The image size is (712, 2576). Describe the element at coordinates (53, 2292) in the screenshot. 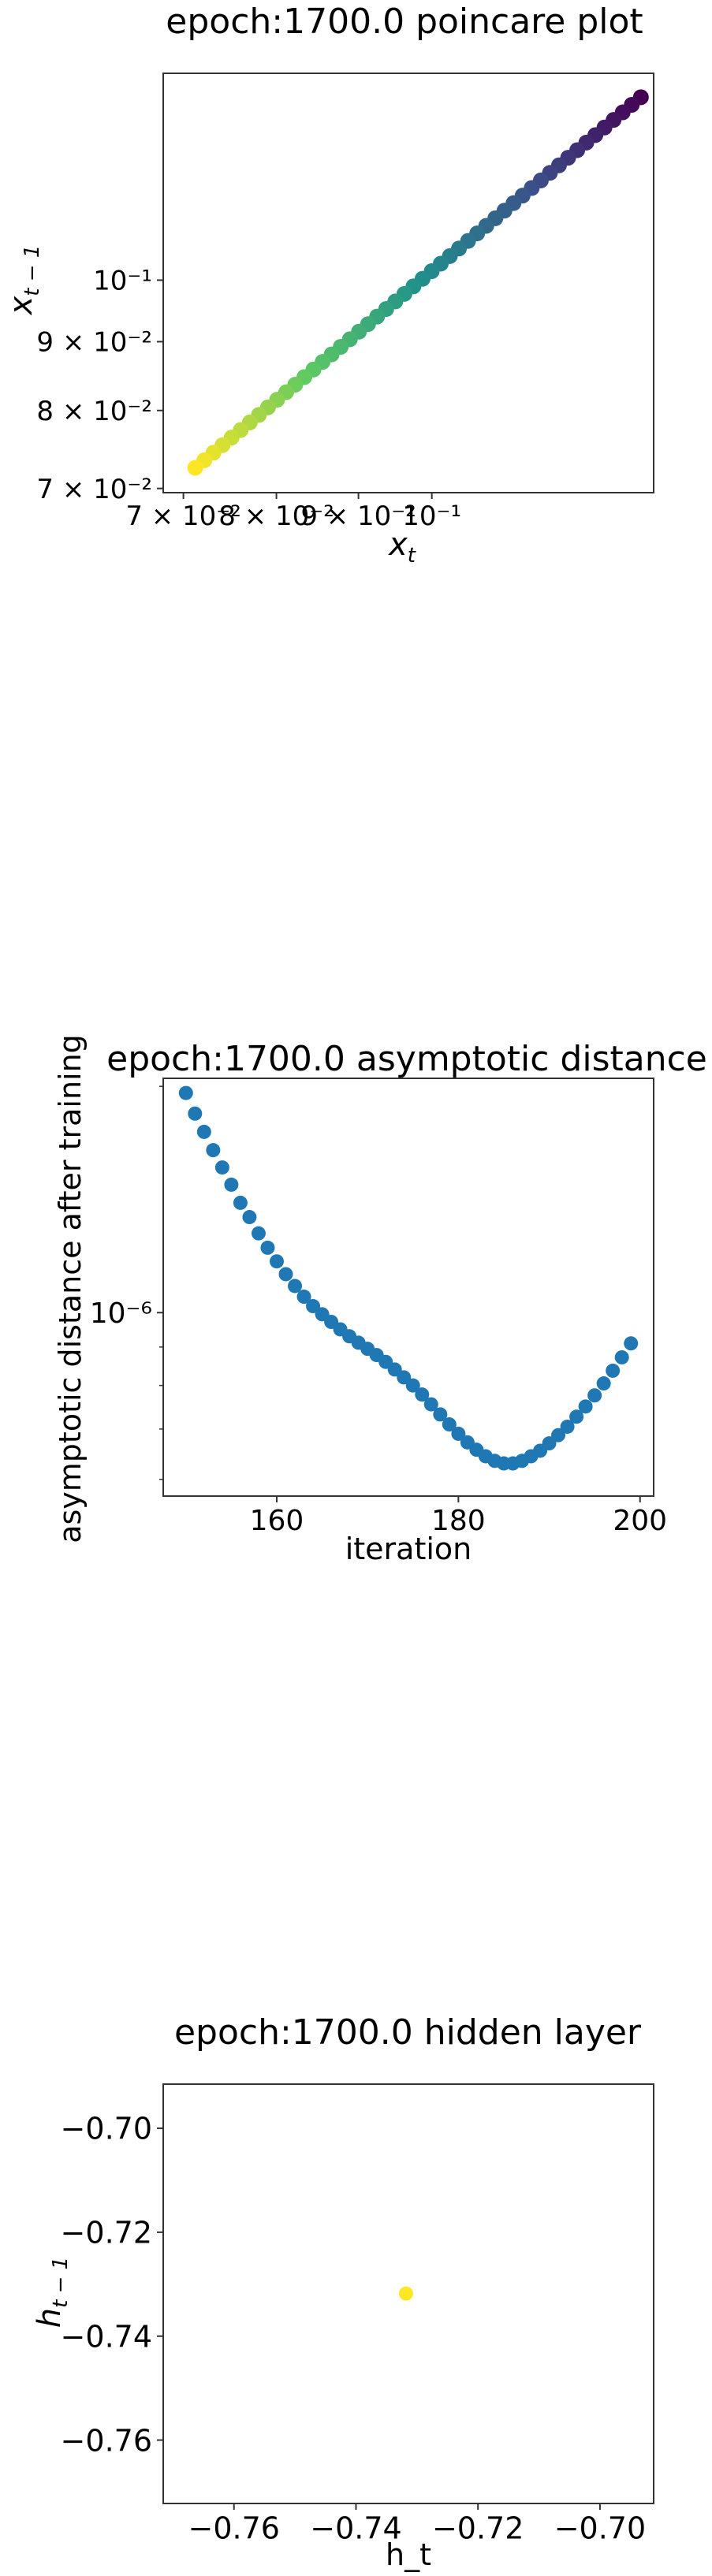

I see `hidden-layer-y-label: ht − 1` at that location.